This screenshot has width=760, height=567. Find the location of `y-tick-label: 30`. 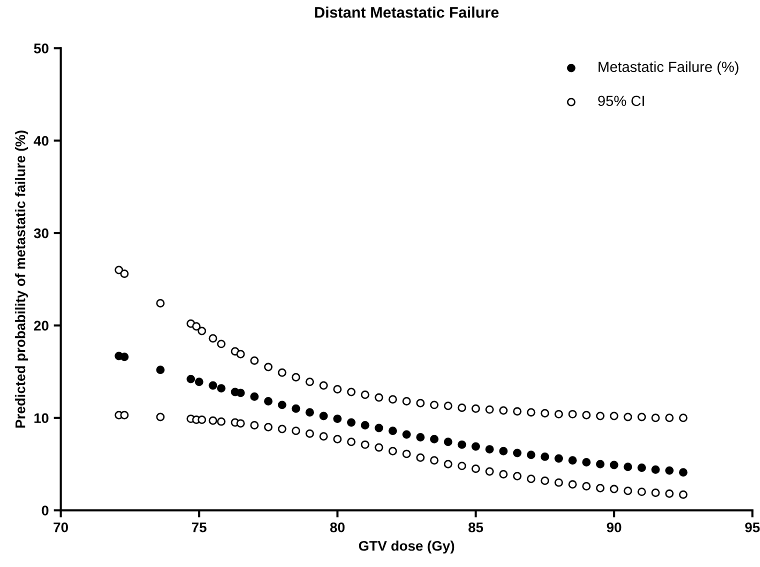

y-tick-label: 30 is located at coordinates (41, 233).